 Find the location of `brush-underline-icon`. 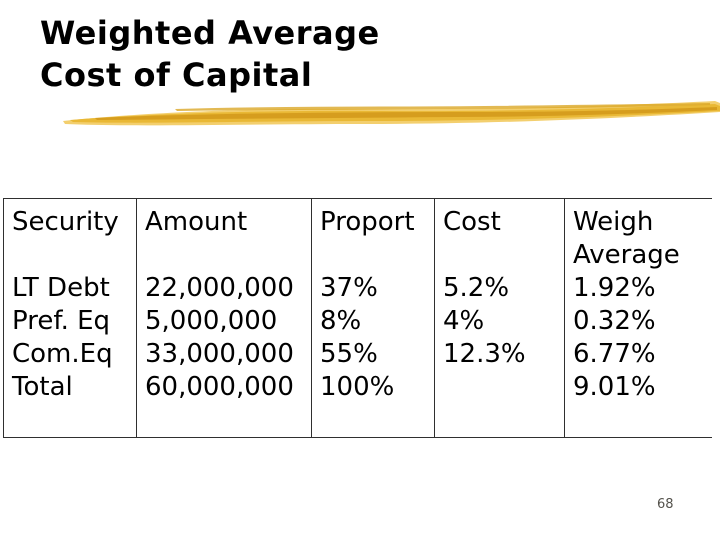

brush-underline-icon is located at coordinates (391, 113).